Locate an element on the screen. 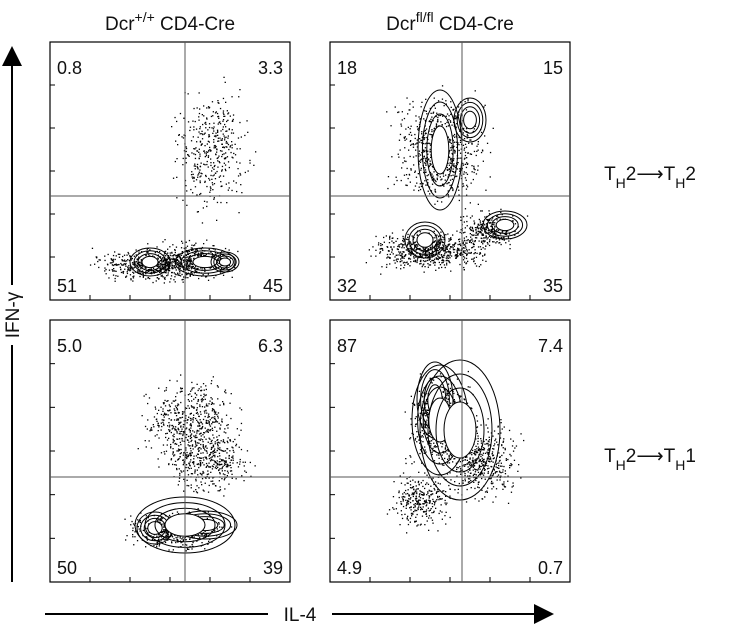  quadrant-value: 32 is located at coordinates (347, 286).